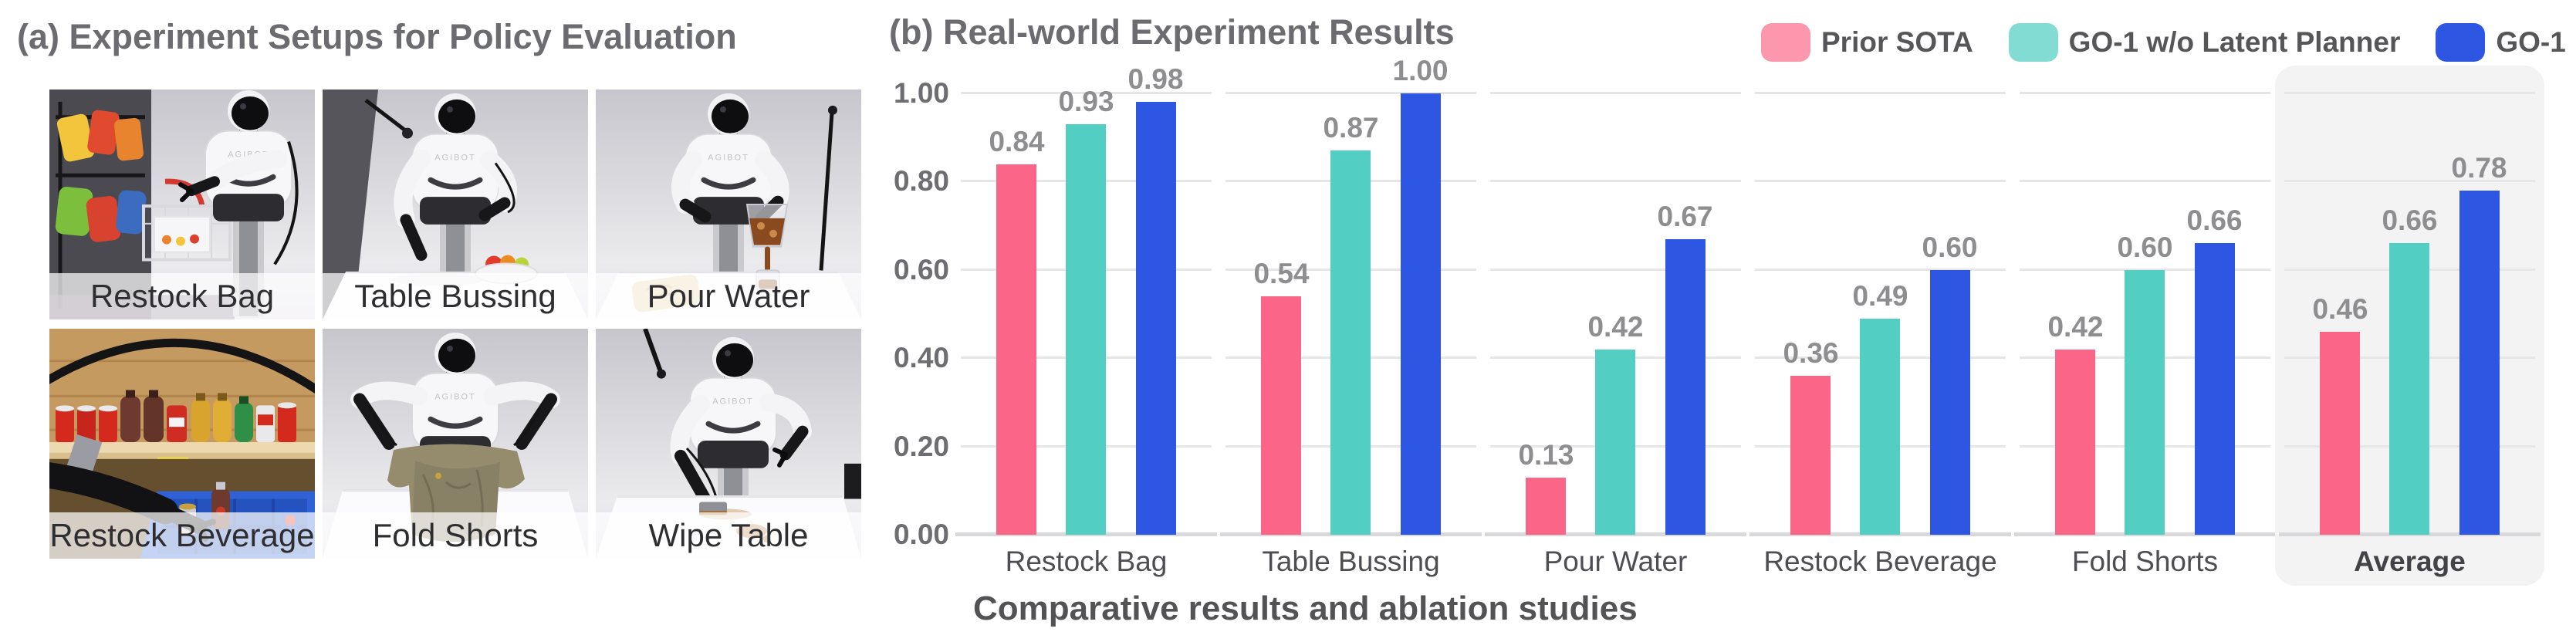 This screenshot has height=642, width=2576. I want to click on y-tick-label: 0.60, so click(921, 269).